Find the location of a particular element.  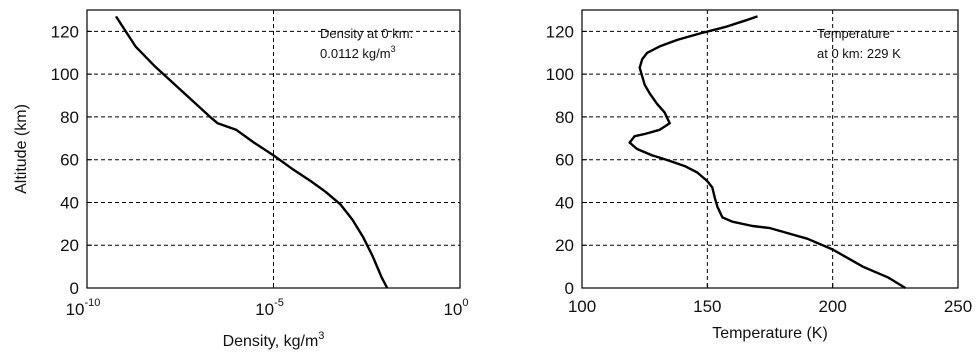

x-axis-label: Density, kg/m3 is located at coordinates (274, 340).